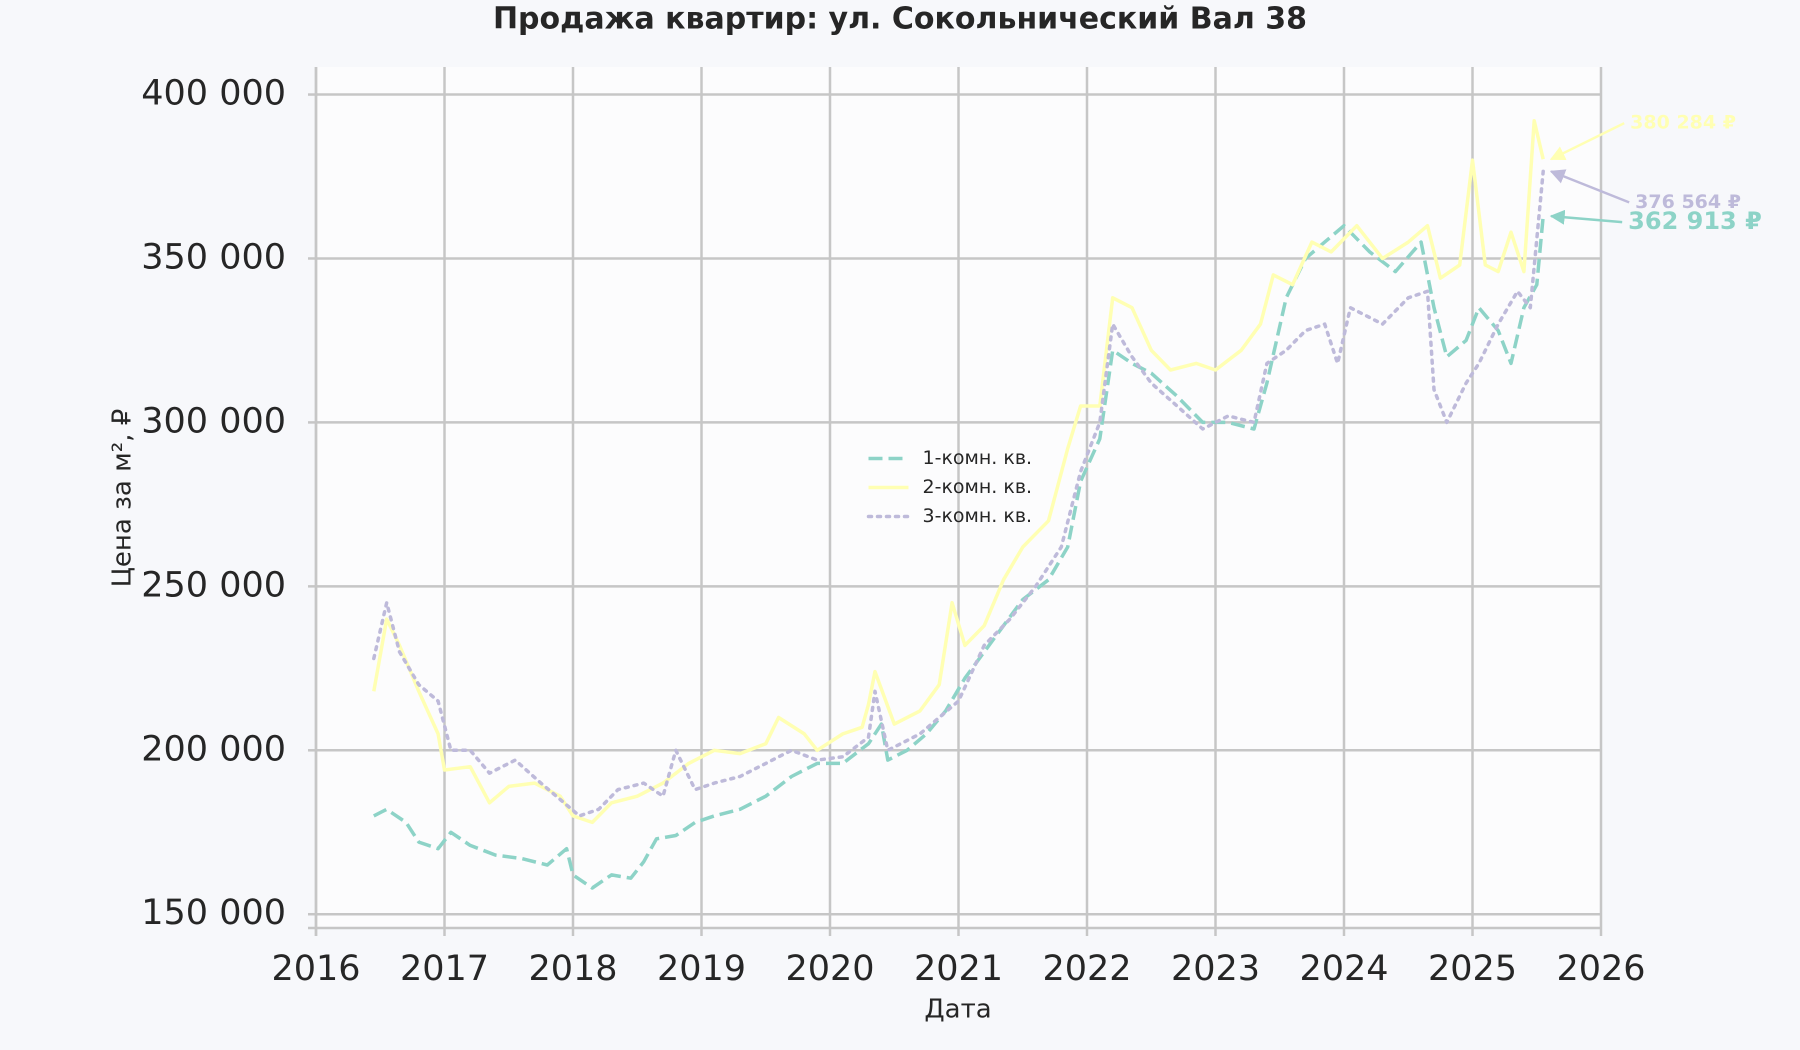 Image resolution: width=1800 pixels, height=1050 pixels. Describe the element at coordinates (123, 498) in the screenshot. I see `y-axis-label: Цена за м², ₽` at that location.